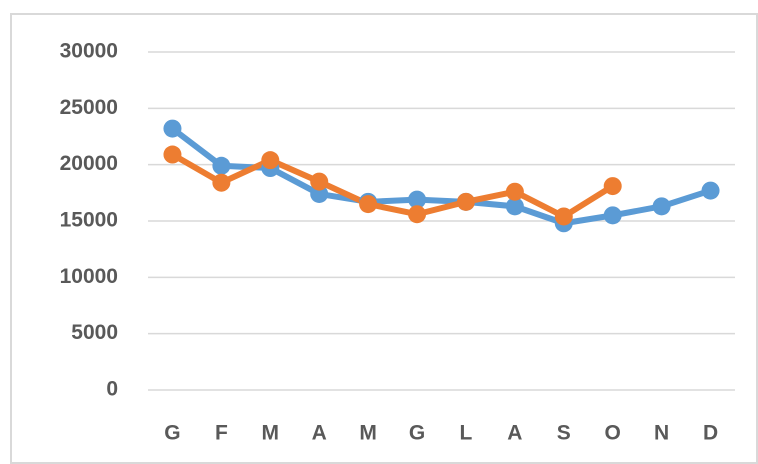 Image resolution: width=758 pixels, height=464 pixels. Describe the element at coordinates (392, 185) in the screenshot. I see `series-line` at that location.